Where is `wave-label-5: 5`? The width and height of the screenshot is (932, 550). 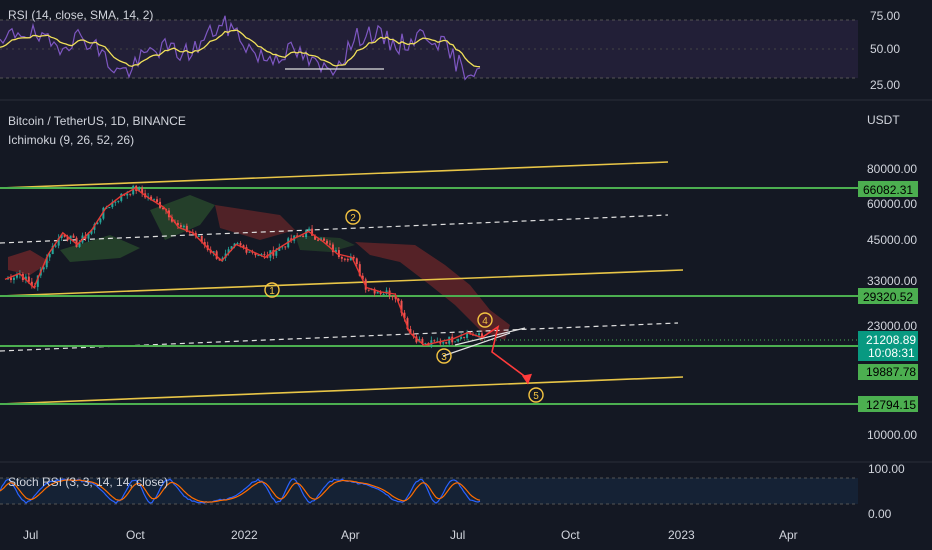
wave-label-5: 5 is located at coordinates (536, 395).